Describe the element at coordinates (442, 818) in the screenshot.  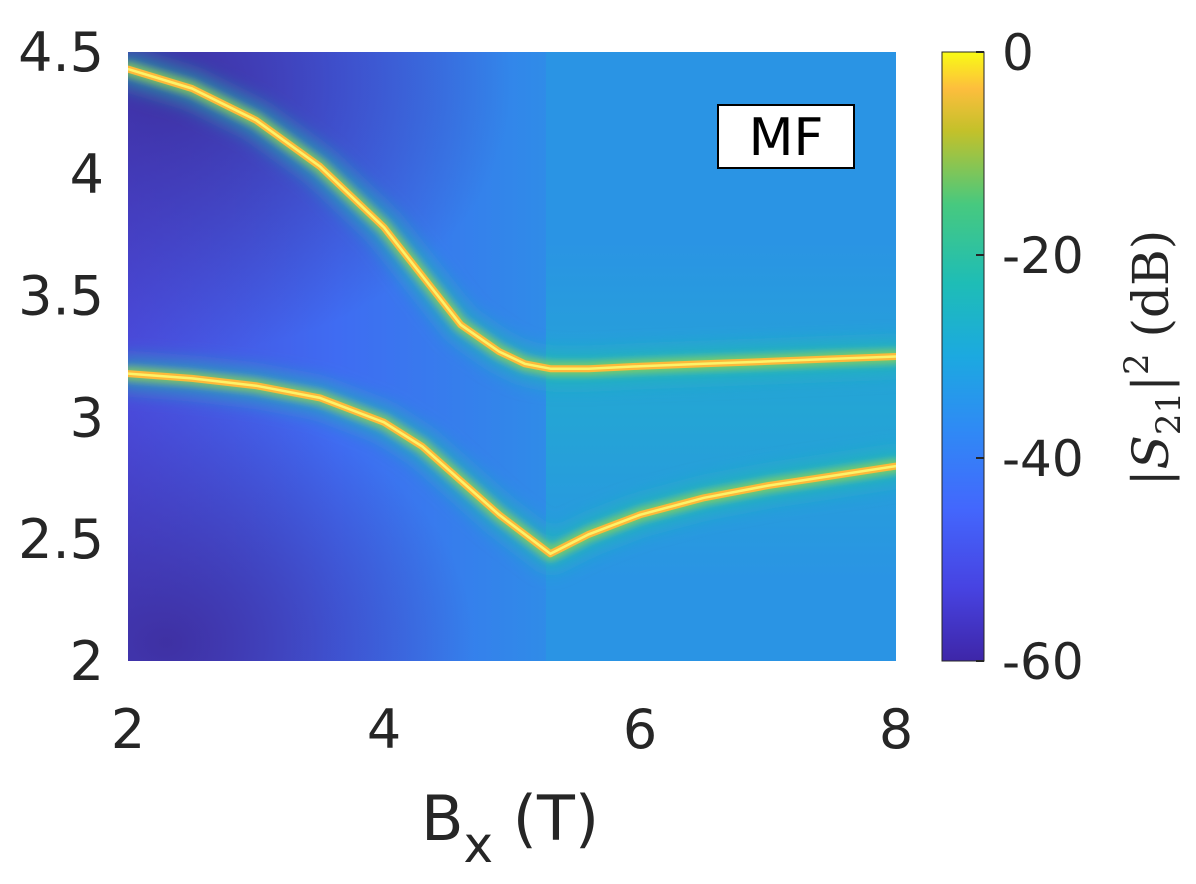
I see `x-axis-label-main: B` at that location.